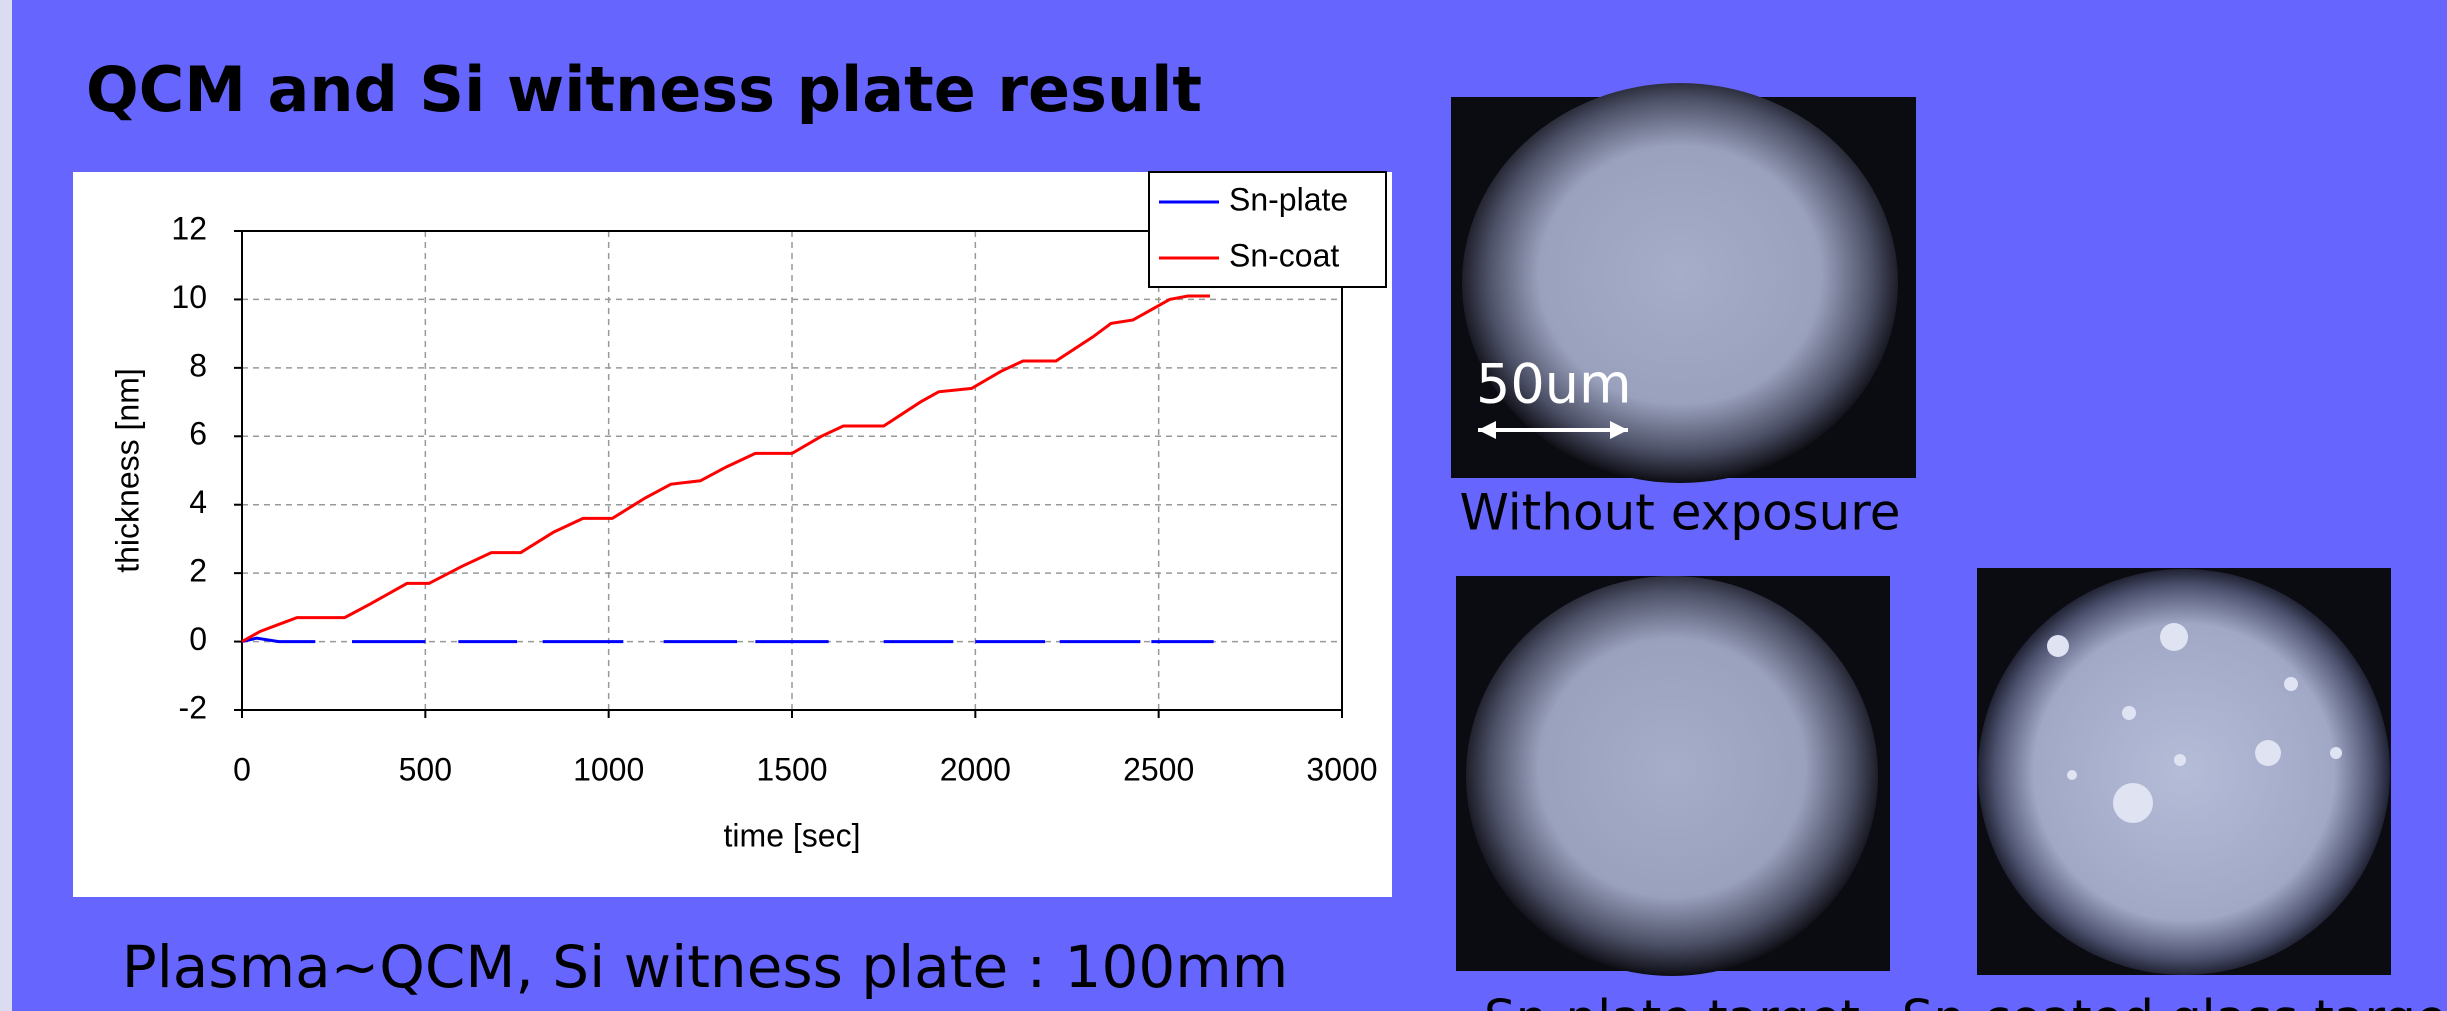 The width and height of the screenshot is (2447, 1011). What do you see at coordinates (198, 434) in the screenshot?
I see `y-tick-label: 6` at bounding box center [198, 434].